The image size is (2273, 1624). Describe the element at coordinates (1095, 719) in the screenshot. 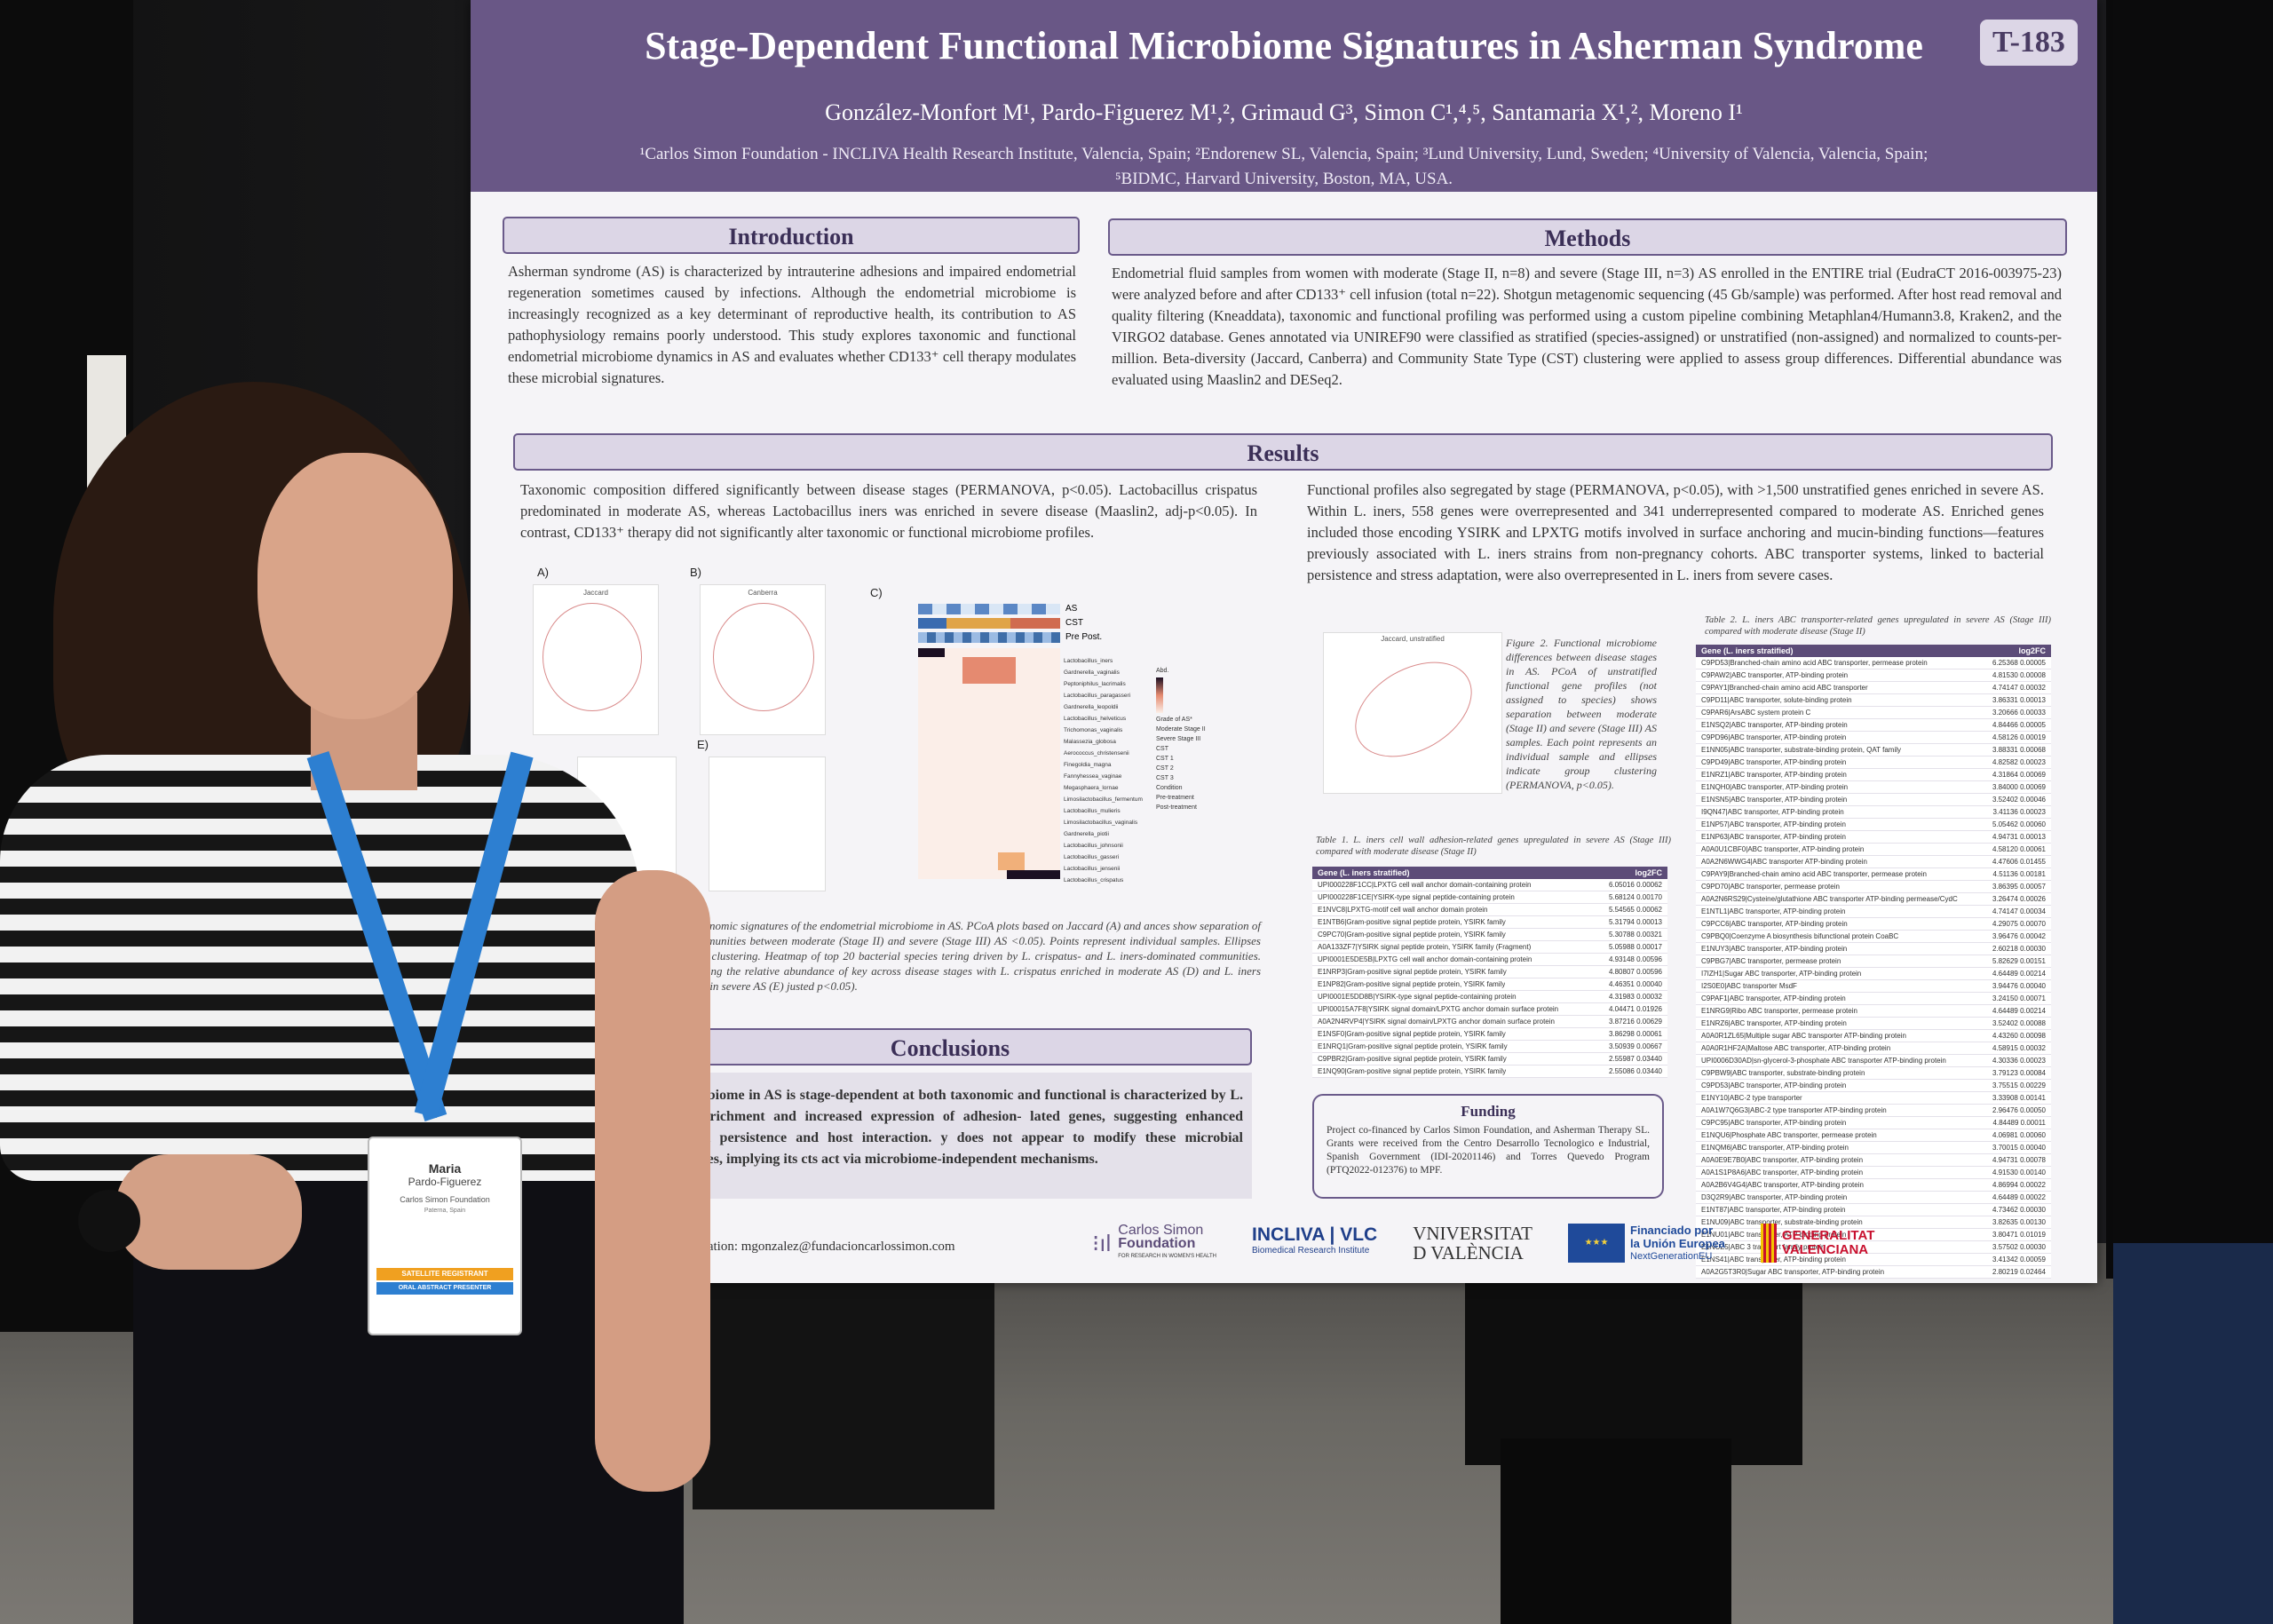

I see `species-label: Lactobacillus_helveticus` at that location.